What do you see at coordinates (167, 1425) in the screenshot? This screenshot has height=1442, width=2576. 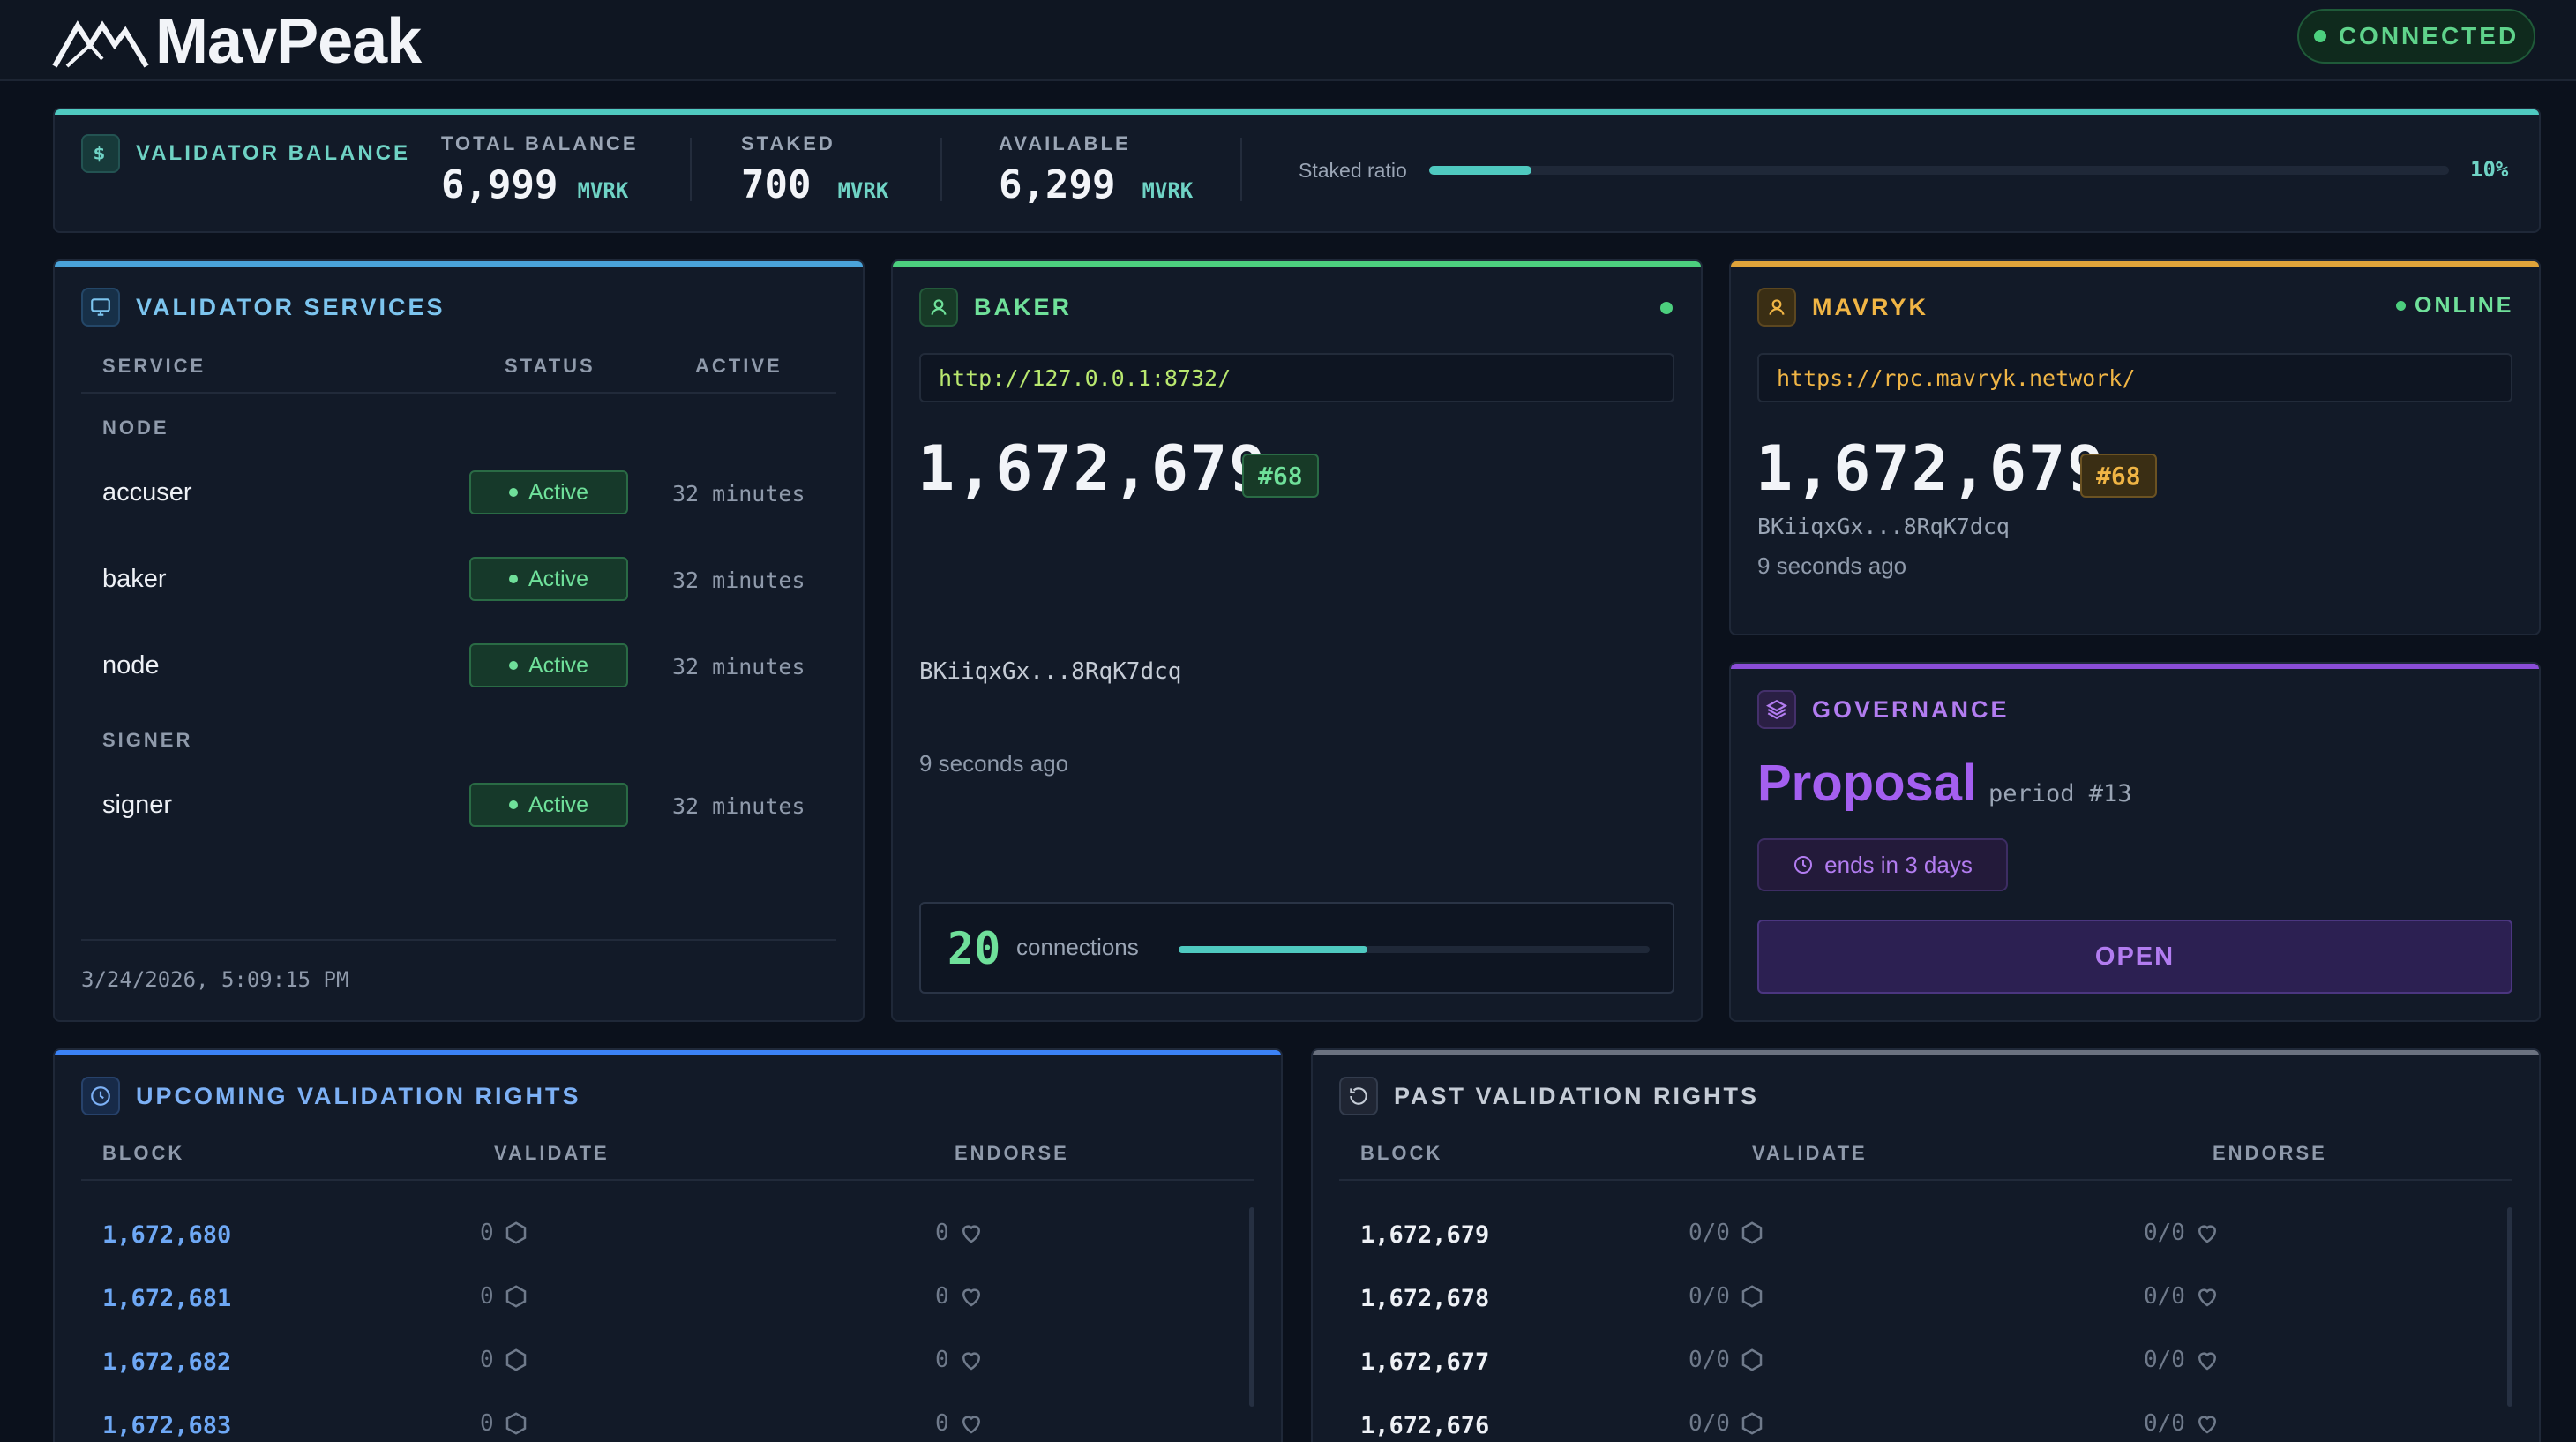 I see `upcoming-block-3: 1,672,683` at bounding box center [167, 1425].